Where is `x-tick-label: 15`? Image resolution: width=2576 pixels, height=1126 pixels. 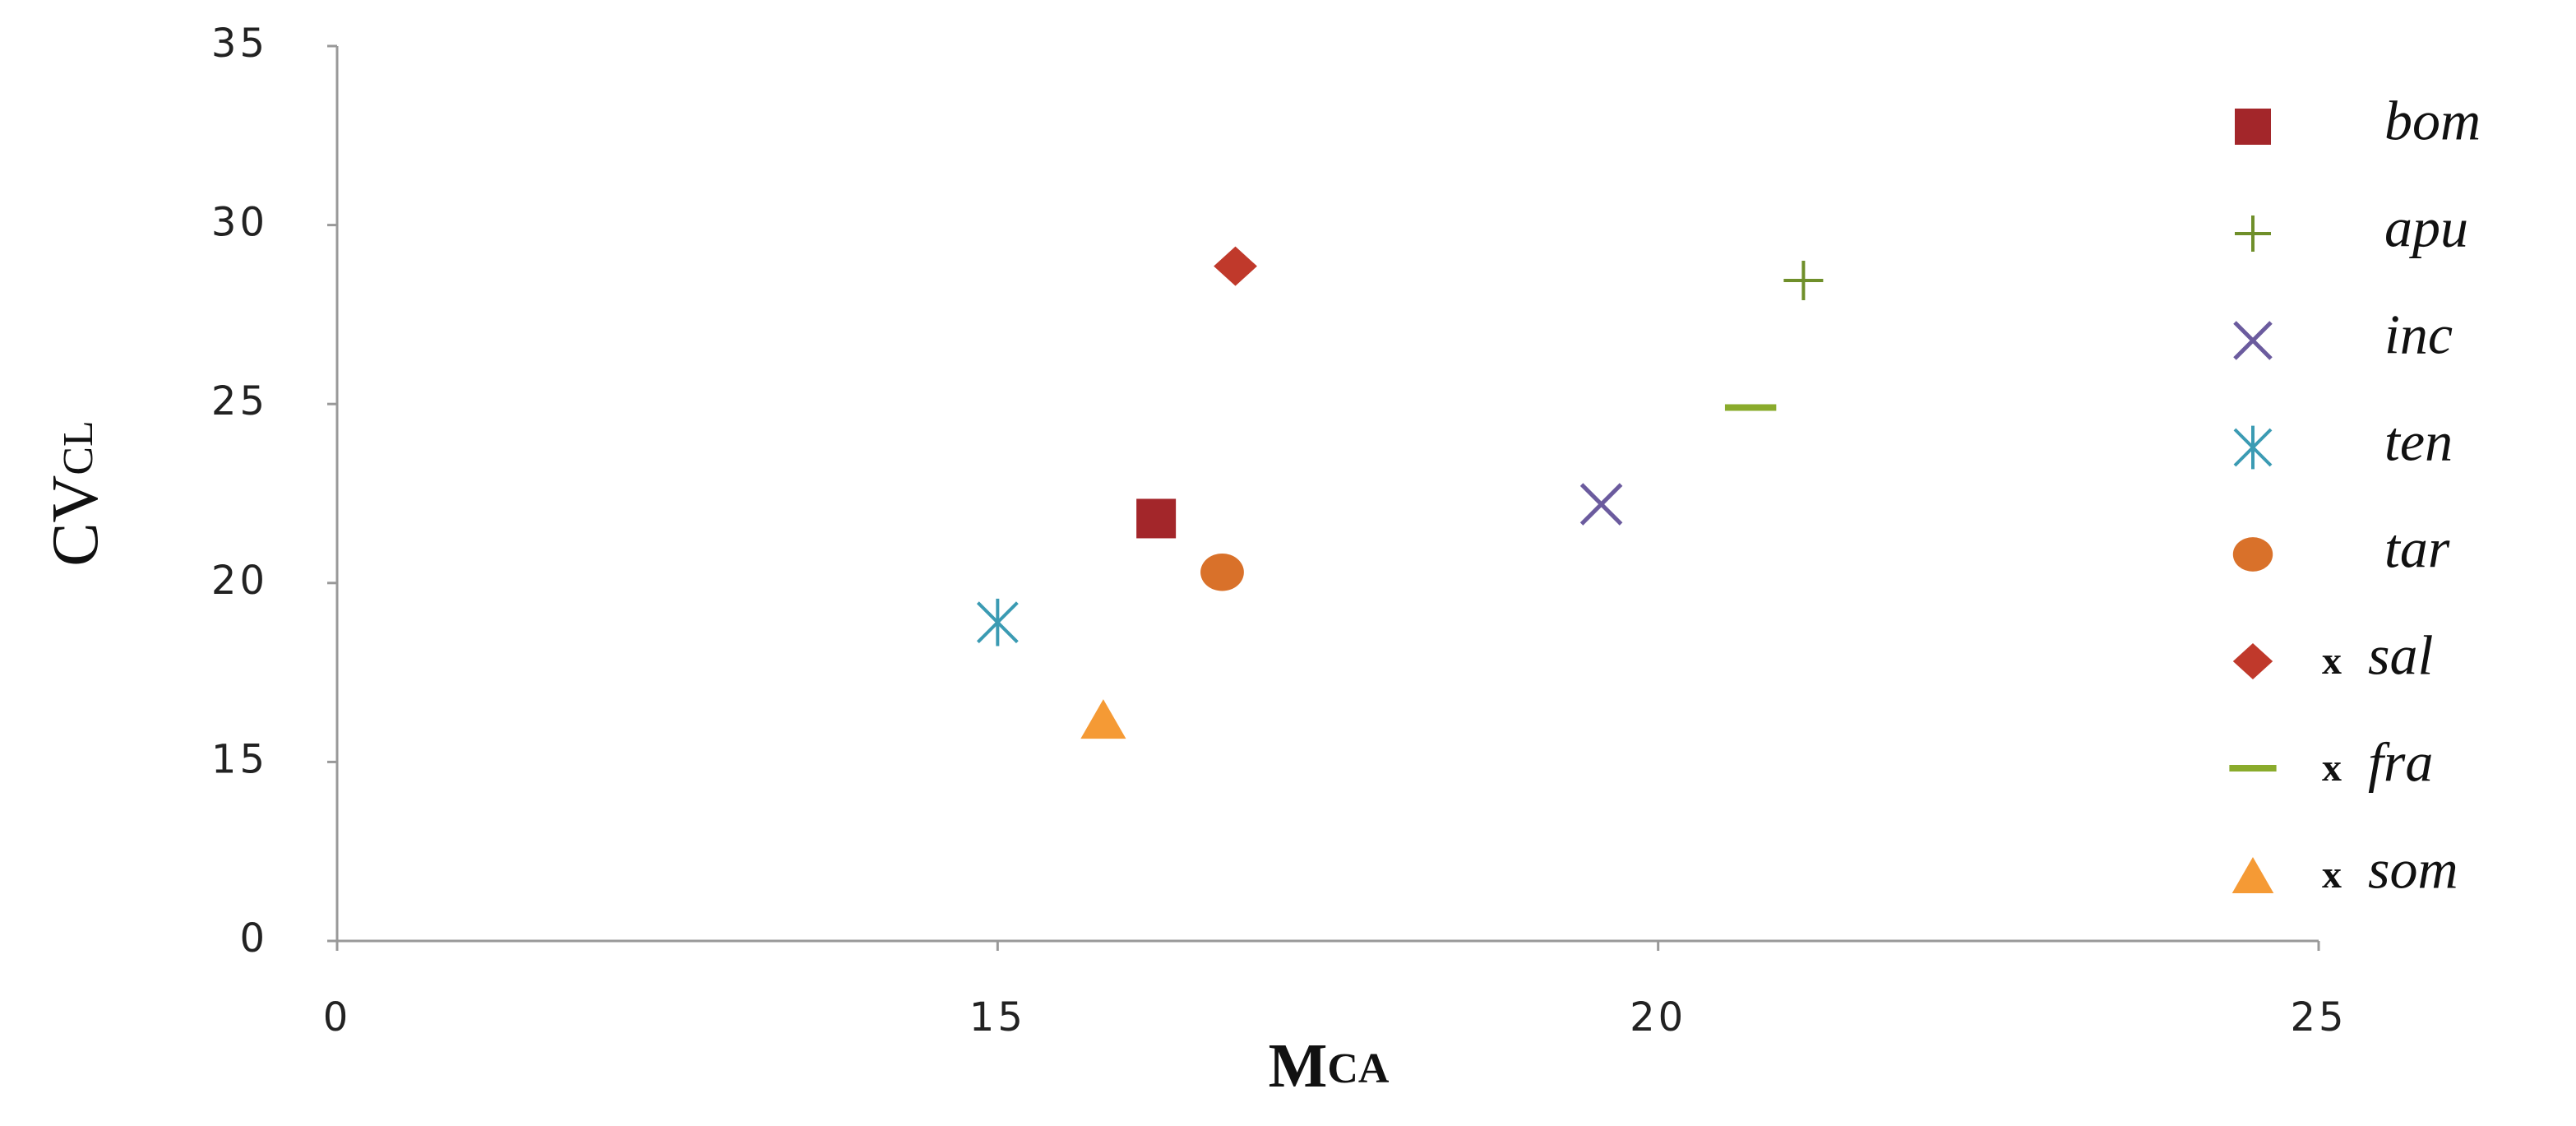 x-tick-label: 15 is located at coordinates (997, 1017).